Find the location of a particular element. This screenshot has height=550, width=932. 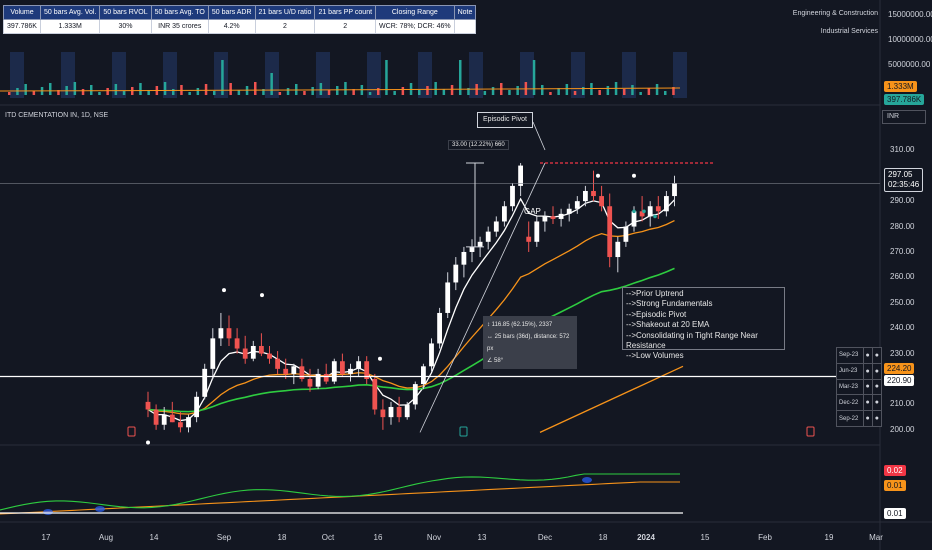

price-tick: 260.00 is located at coordinates (902, 277).